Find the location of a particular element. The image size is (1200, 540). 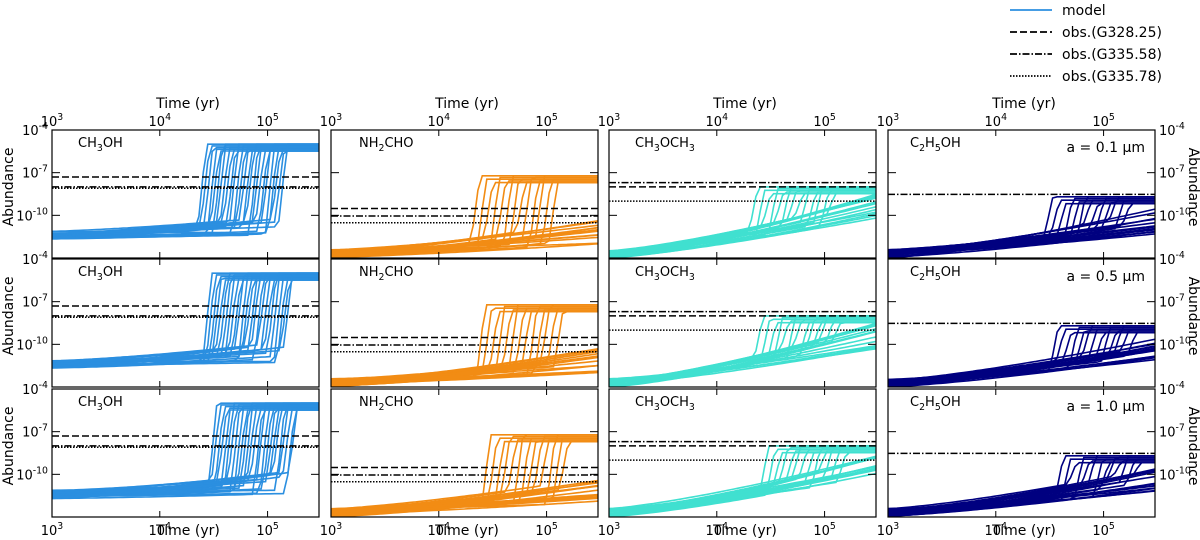

panel-C2H5OH-row-2: 10³ 10⁴ 10⁵ 10⁻⁴ 10⁻⁷ 10⁻¹⁰ C2H5OH a = 1.0 μm is located at coordinates (1034, 459).